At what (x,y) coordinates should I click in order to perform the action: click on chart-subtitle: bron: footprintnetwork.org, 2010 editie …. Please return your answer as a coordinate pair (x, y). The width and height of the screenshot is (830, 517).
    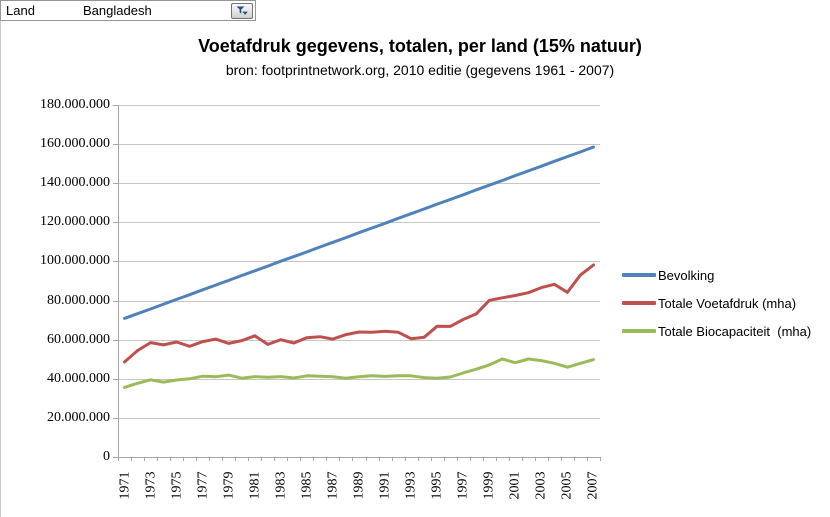
    Looking at the image, I should click on (420, 70).